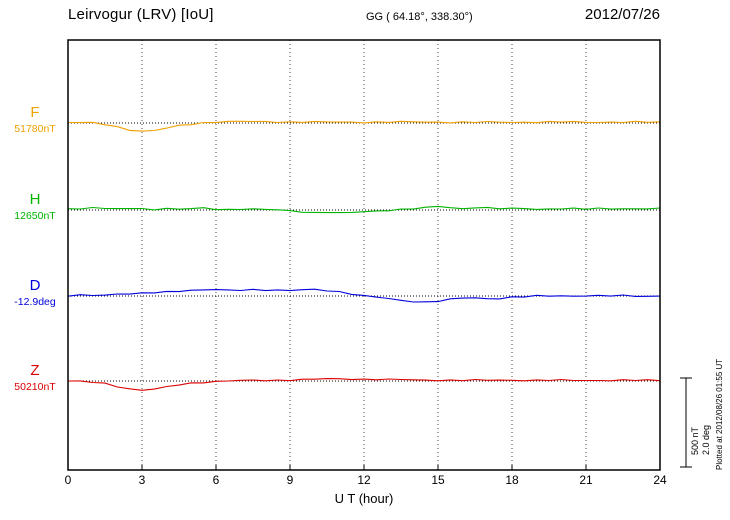 The image size is (730, 520). What do you see at coordinates (35, 370) in the screenshot?
I see `series-name-Z: Z` at bounding box center [35, 370].